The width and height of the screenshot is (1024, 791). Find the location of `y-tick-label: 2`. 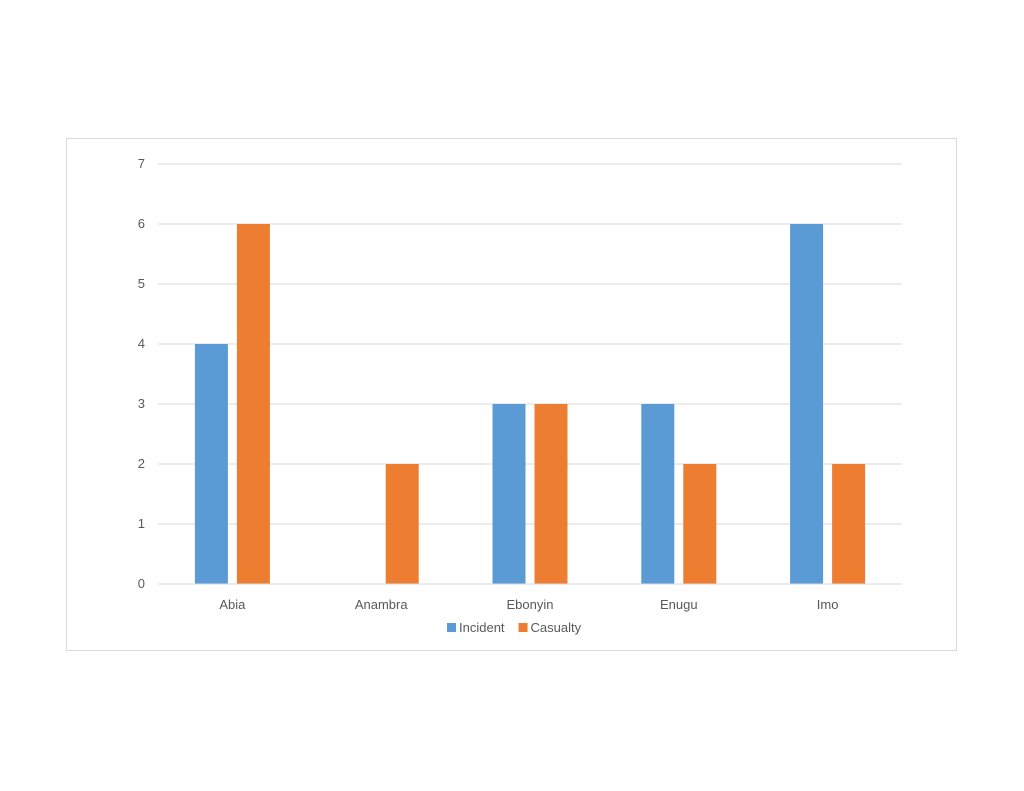

y-tick-label: 2 is located at coordinates (141, 463).